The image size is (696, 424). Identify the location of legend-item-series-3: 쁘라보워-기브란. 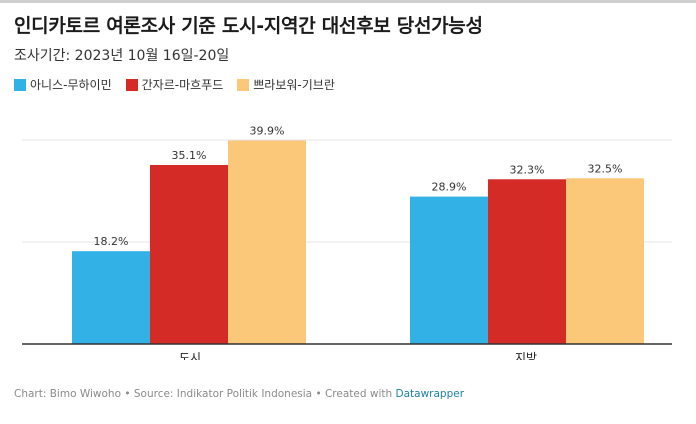
(286, 84).